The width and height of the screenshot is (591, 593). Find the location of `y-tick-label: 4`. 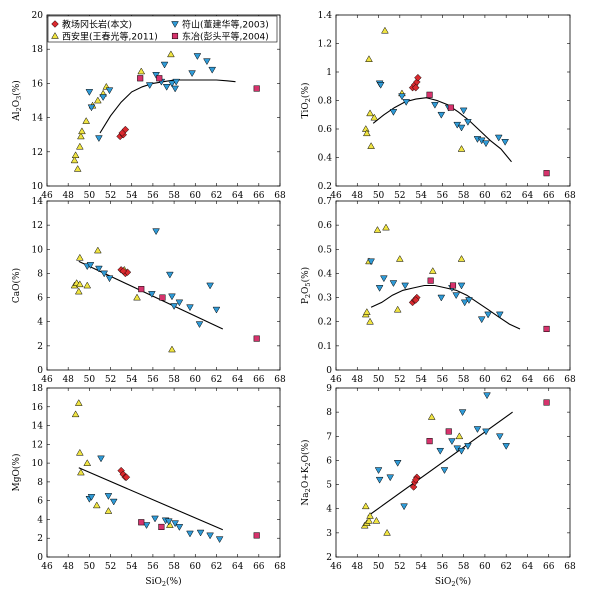

y-tick-label: 4 is located at coordinates (329, 510).